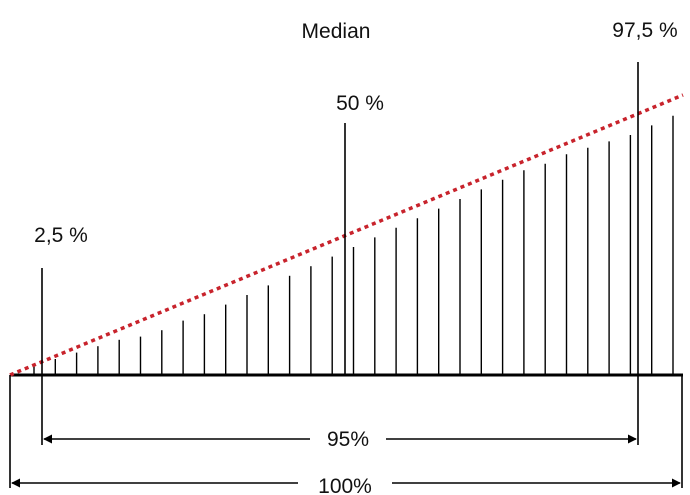 The height and width of the screenshot is (495, 690). I want to click on percentile-2-5-label: 2,5 %, so click(61, 235).